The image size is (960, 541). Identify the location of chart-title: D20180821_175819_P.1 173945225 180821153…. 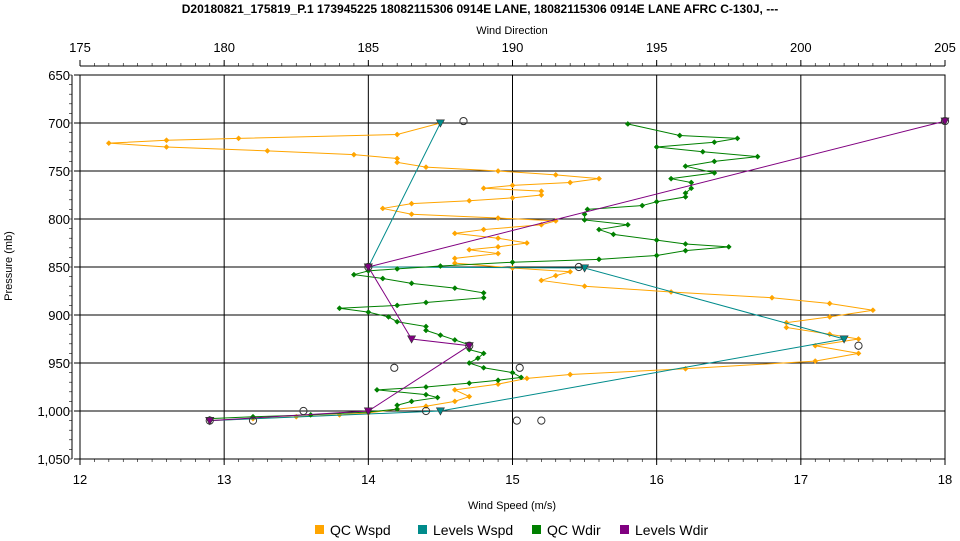
(480, 9).